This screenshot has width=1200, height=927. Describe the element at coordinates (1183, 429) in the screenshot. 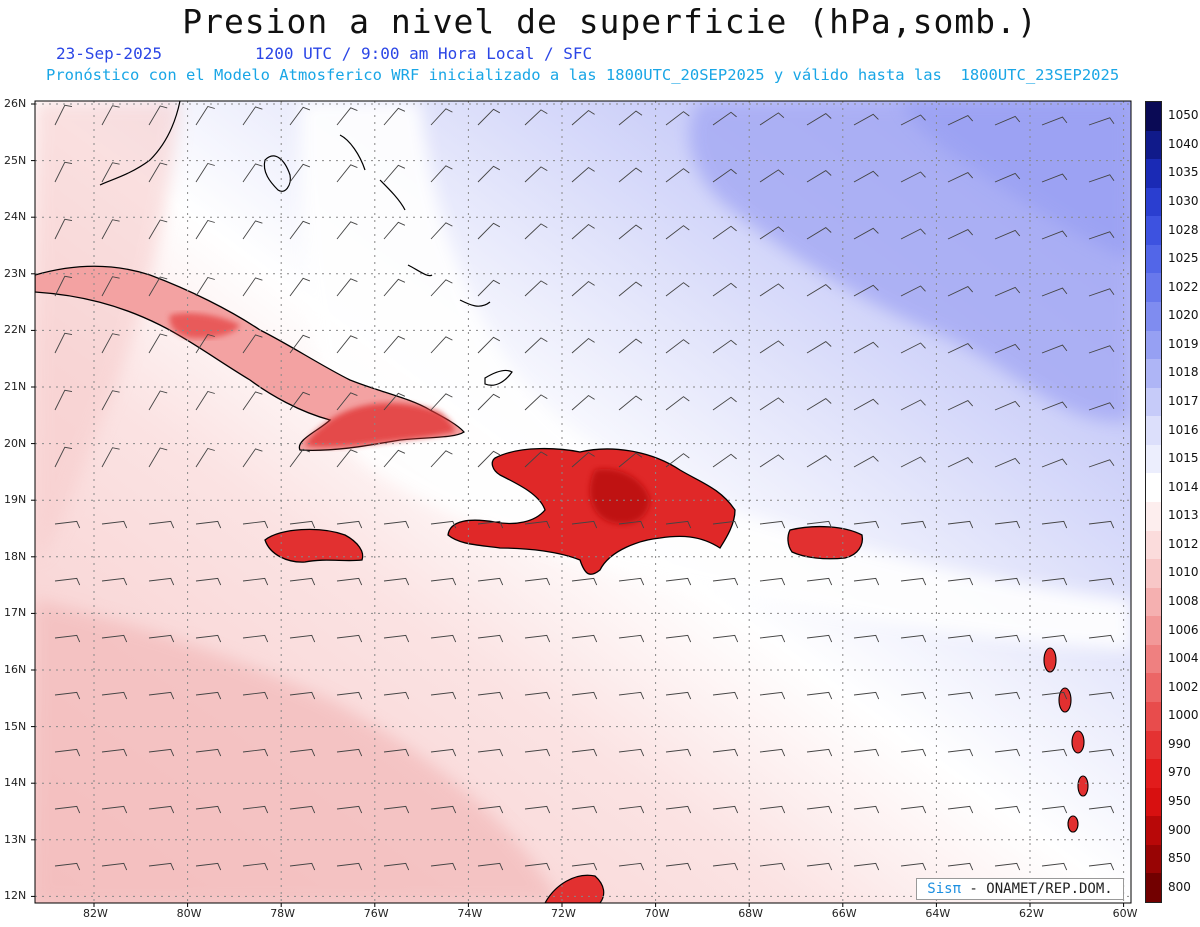

I see `colorbar-label-1016: 1016` at that location.